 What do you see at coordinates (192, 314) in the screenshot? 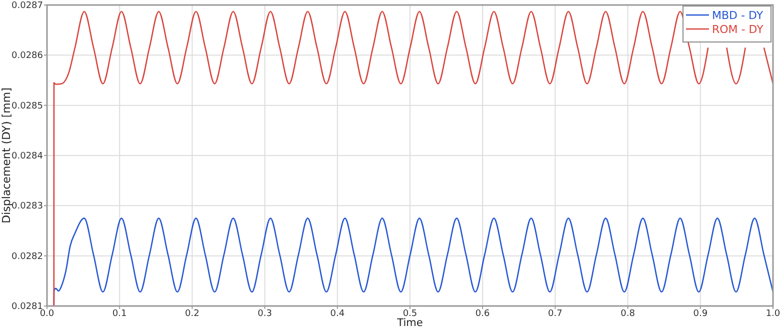
I see `x-tick-label: 0.2` at bounding box center [192, 314].